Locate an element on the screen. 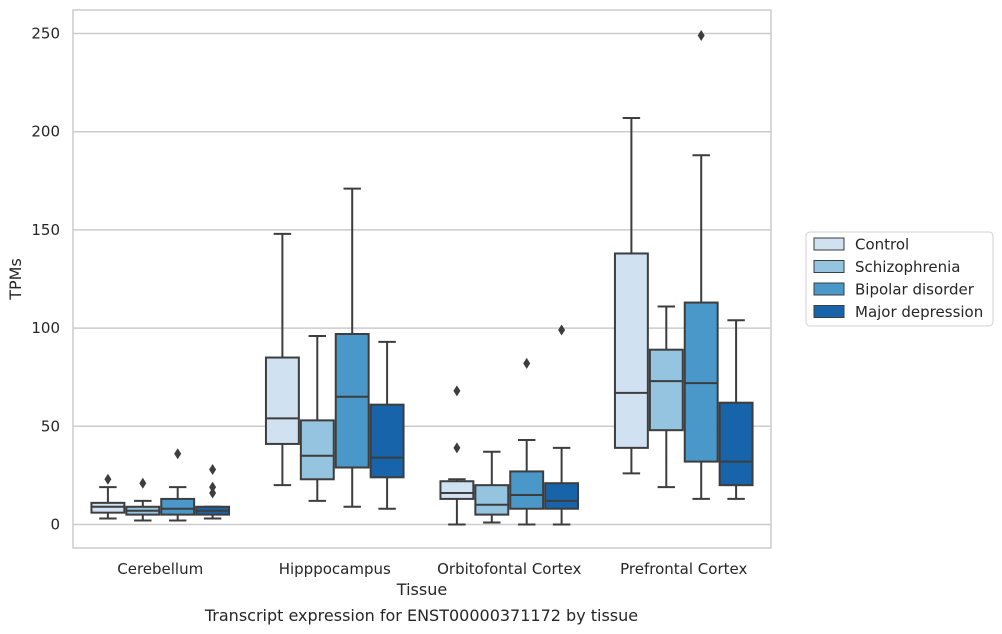 The width and height of the screenshot is (1002, 634). legend-label: Bipolar disorder is located at coordinates (915, 290).